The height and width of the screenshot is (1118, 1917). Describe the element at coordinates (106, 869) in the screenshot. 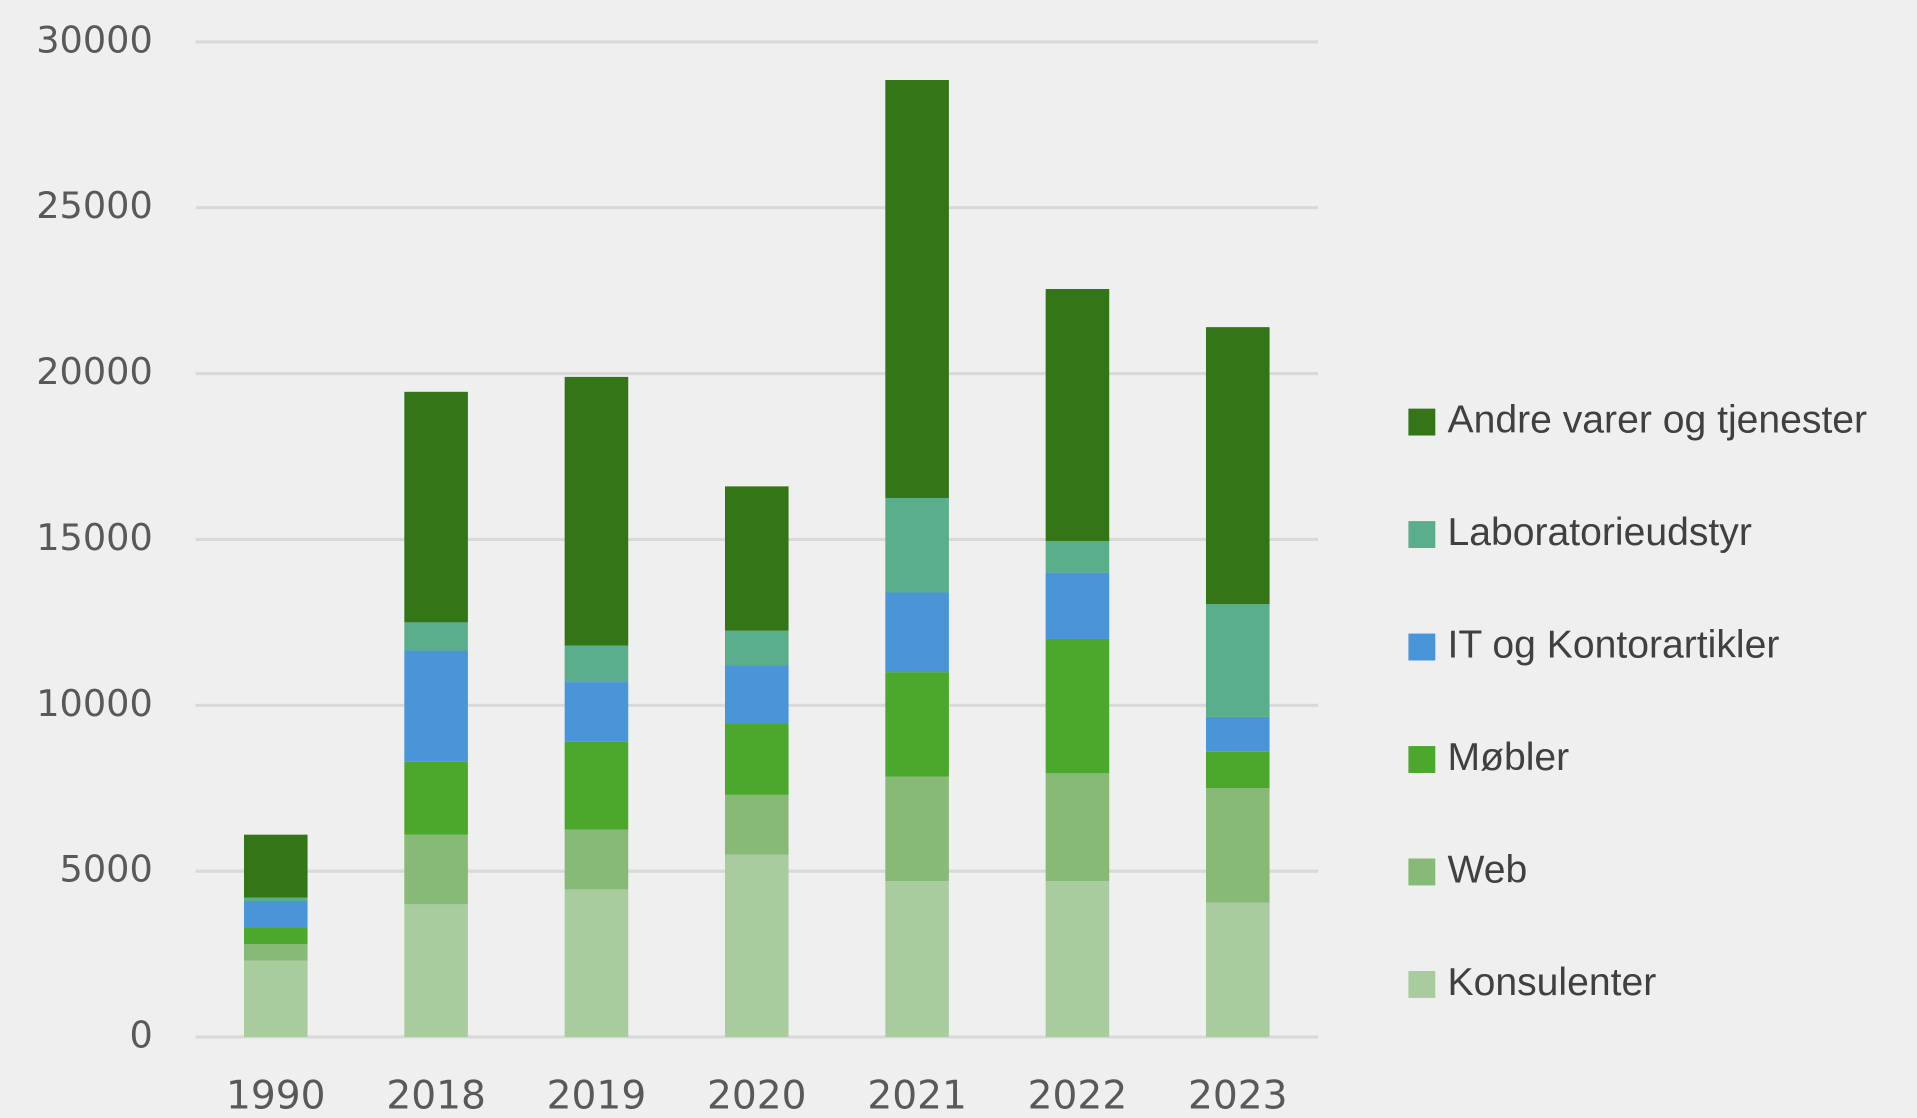

I see `y-tick-label: 5000` at that location.